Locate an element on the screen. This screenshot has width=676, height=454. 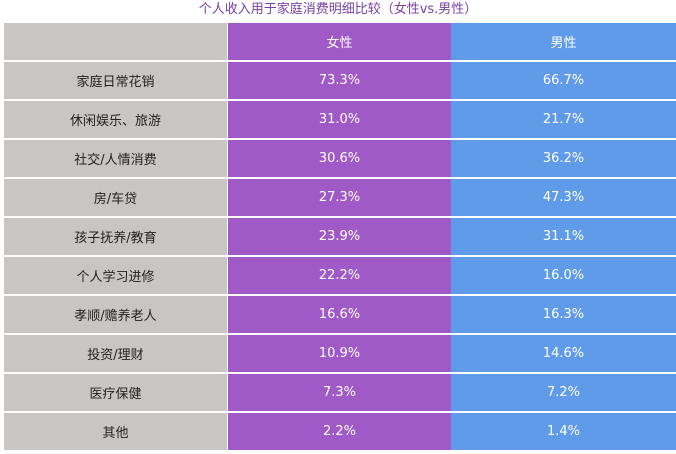
table-row: 其他 2.2% 1.4% is located at coordinates (340, 432).